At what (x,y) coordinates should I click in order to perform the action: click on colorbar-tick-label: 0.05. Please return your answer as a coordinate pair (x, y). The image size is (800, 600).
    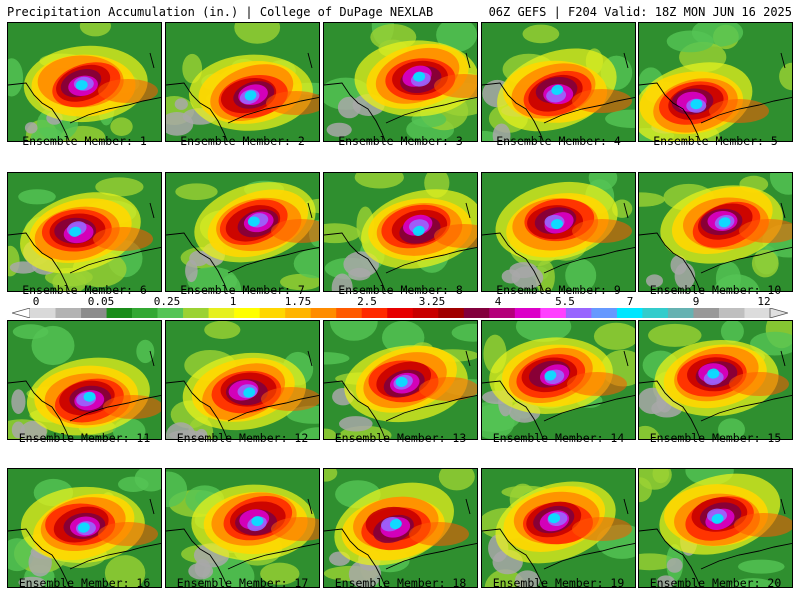
    Looking at the image, I should click on (101, 301).